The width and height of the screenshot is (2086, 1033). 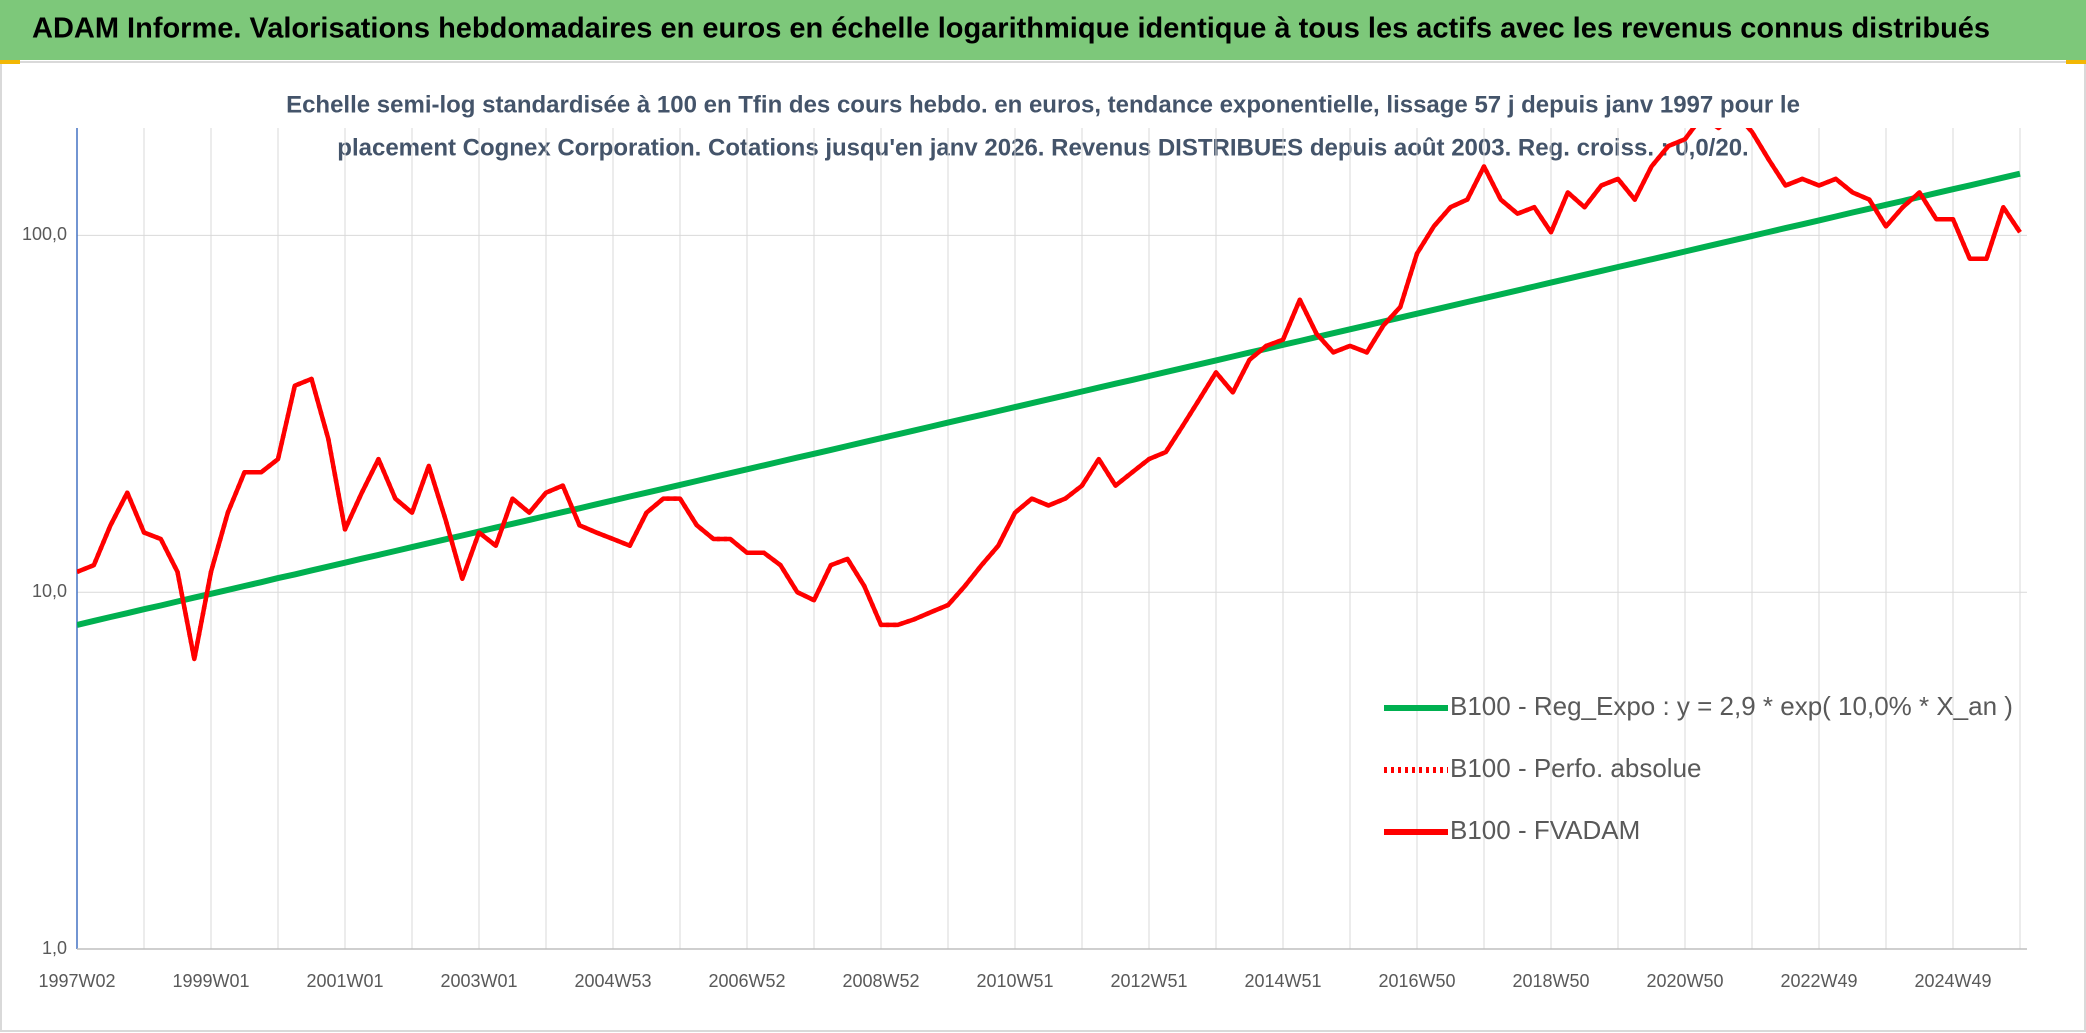 I want to click on x-tick-label: 1999W01, so click(x=210, y=981).